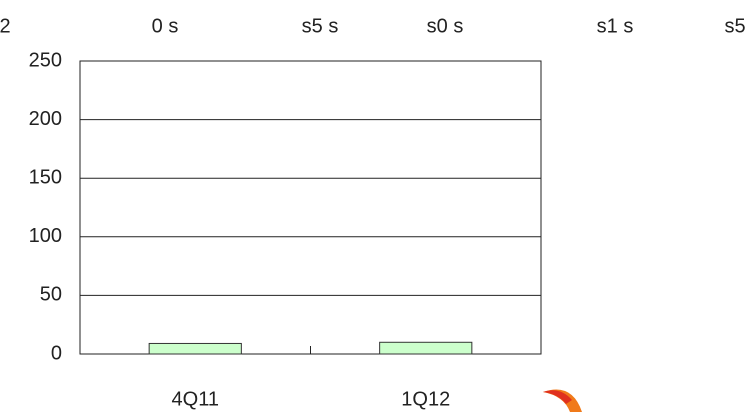 Image resolution: width=748 pixels, height=414 pixels. Describe the element at coordinates (45, 60) in the screenshot. I see `y-tick-label: 250` at that location.